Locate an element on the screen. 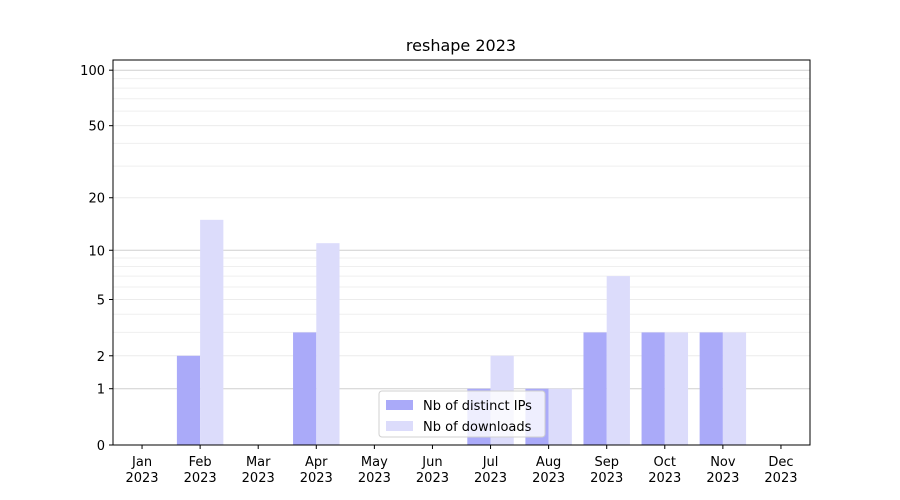 This screenshot has width=900, height=500. y-tick-label: 50 is located at coordinates (96, 127).